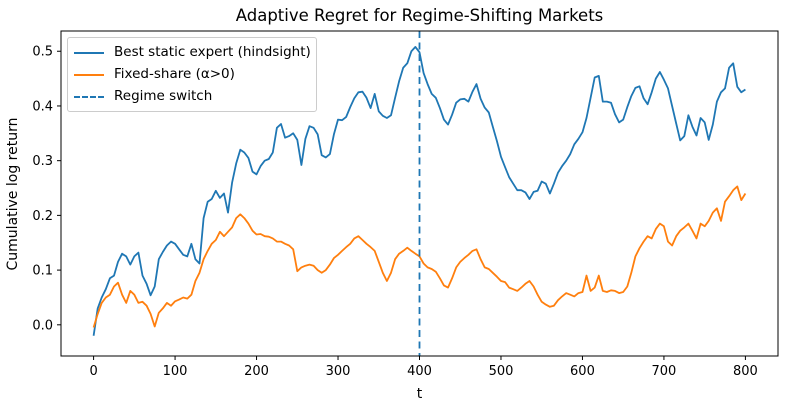 The image size is (790, 409). I want to click on x-tick-label: 200, so click(256, 371).